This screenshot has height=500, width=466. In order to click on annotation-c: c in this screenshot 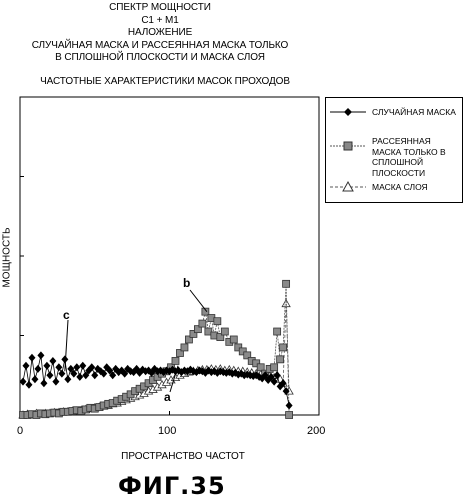, I will do `click(66, 315)`.